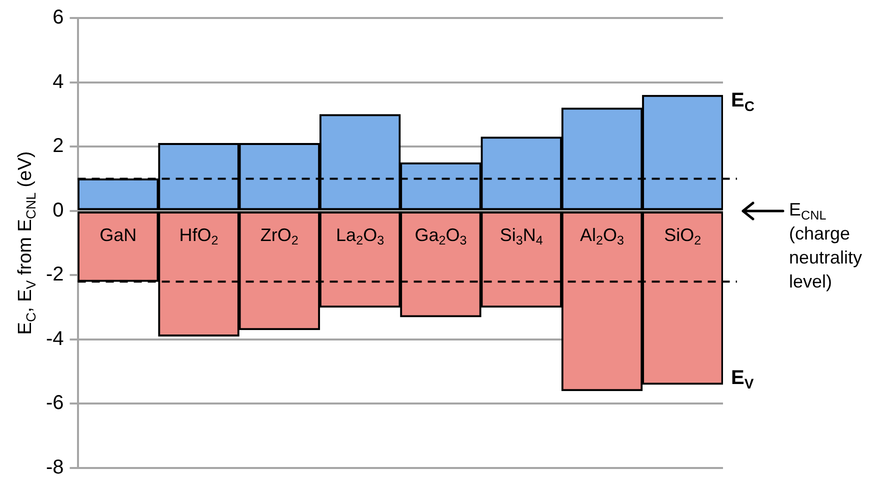 The height and width of the screenshot is (486, 878). Describe the element at coordinates (58, 210) in the screenshot. I see `y-tick-label: 0` at that location.